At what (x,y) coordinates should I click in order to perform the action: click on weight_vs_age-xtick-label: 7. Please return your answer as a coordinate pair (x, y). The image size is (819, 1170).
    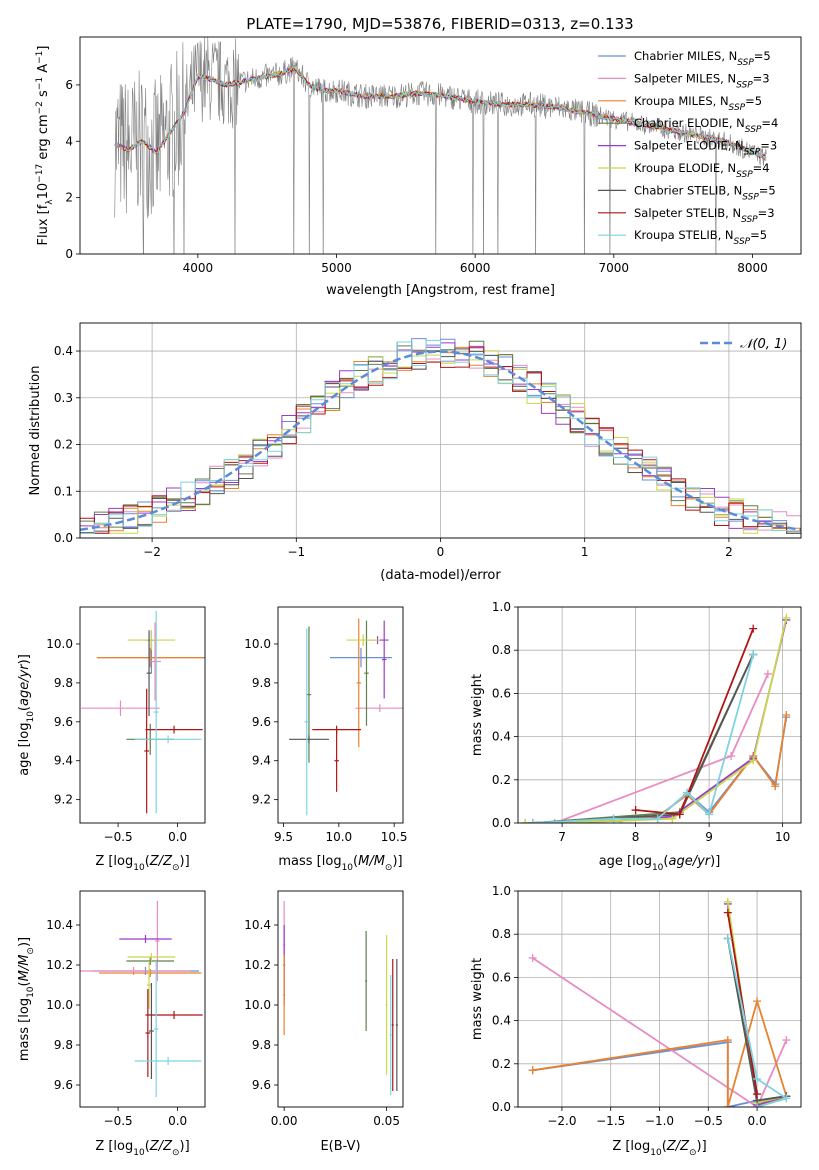
    Looking at the image, I should click on (562, 837).